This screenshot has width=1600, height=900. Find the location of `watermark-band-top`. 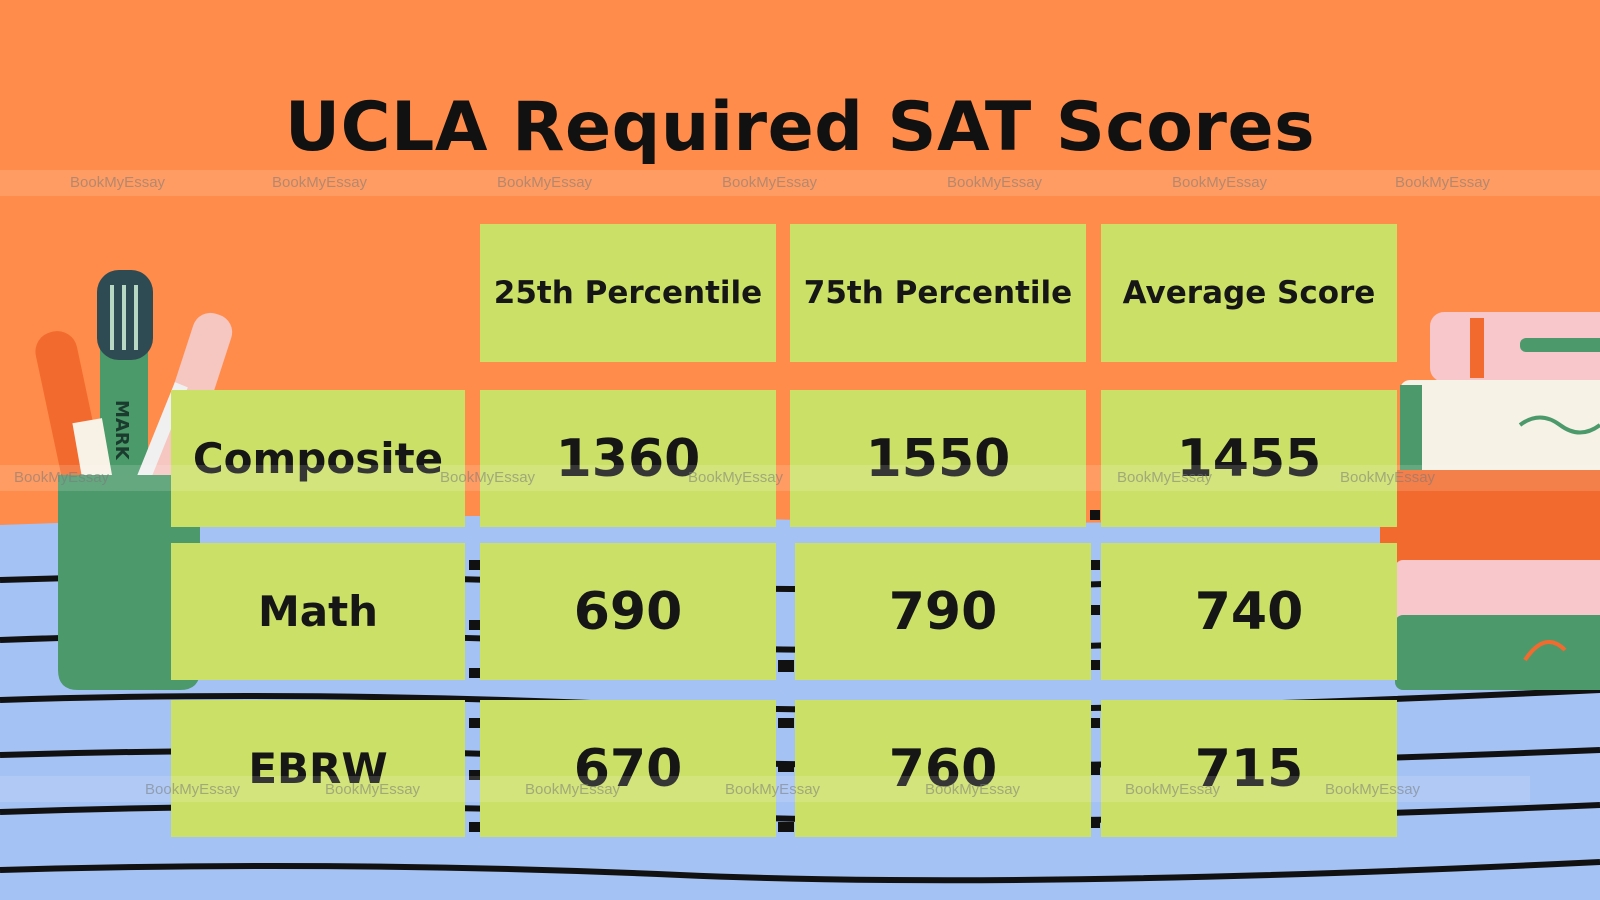

watermark-band-top is located at coordinates (800, 183).